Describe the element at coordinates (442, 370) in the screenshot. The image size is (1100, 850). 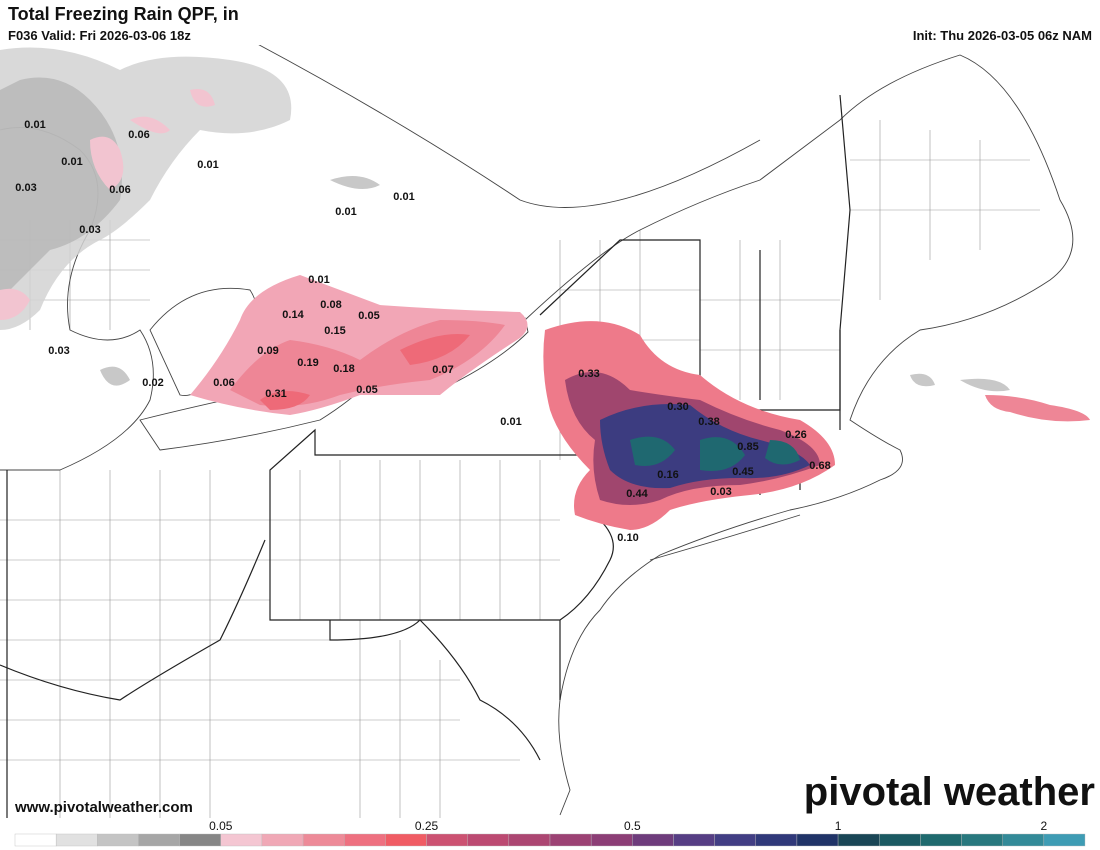
I see `point-label: 0.07` at that location.